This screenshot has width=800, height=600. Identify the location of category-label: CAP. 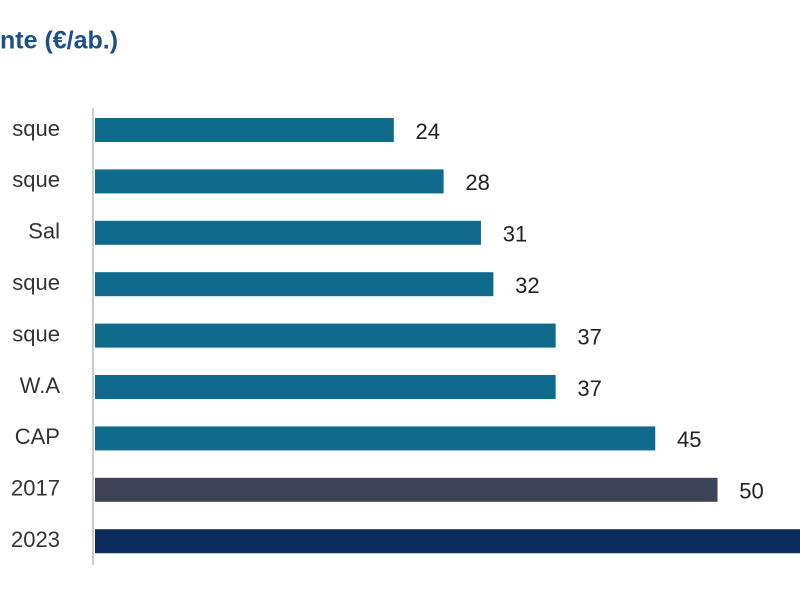
(37, 436).